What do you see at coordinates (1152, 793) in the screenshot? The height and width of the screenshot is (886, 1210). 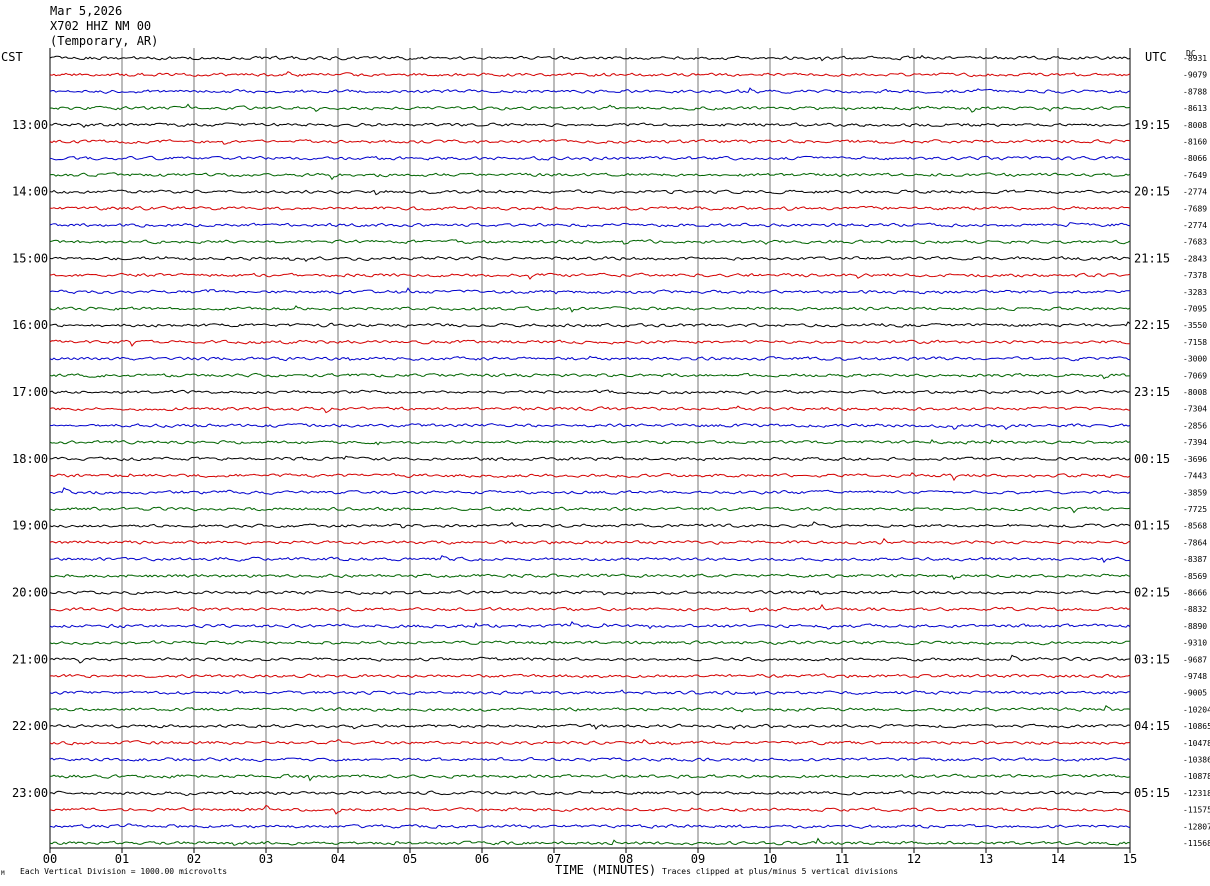 I see `utc-hour-label: 05:15` at bounding box center [1152, 793].